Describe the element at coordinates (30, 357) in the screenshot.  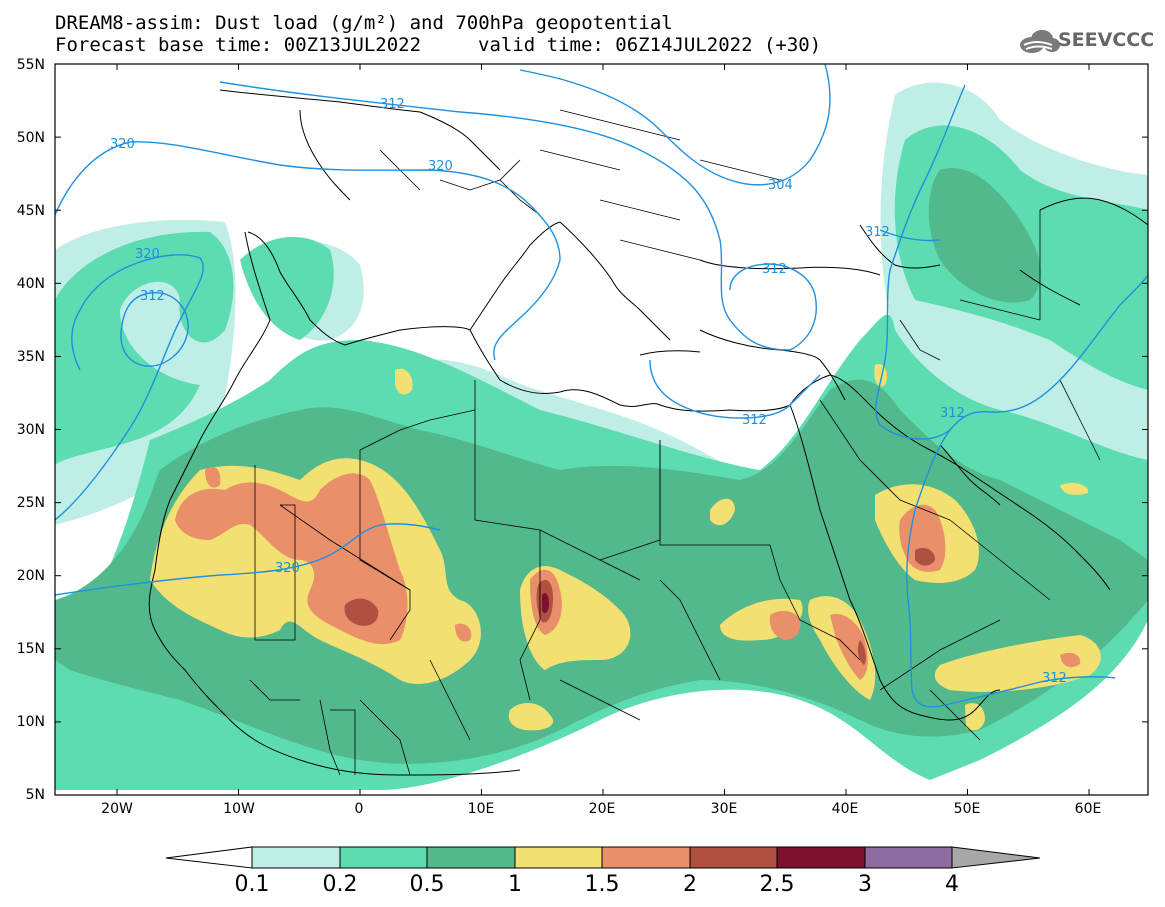
I see `lat-label: 35N` at that location.